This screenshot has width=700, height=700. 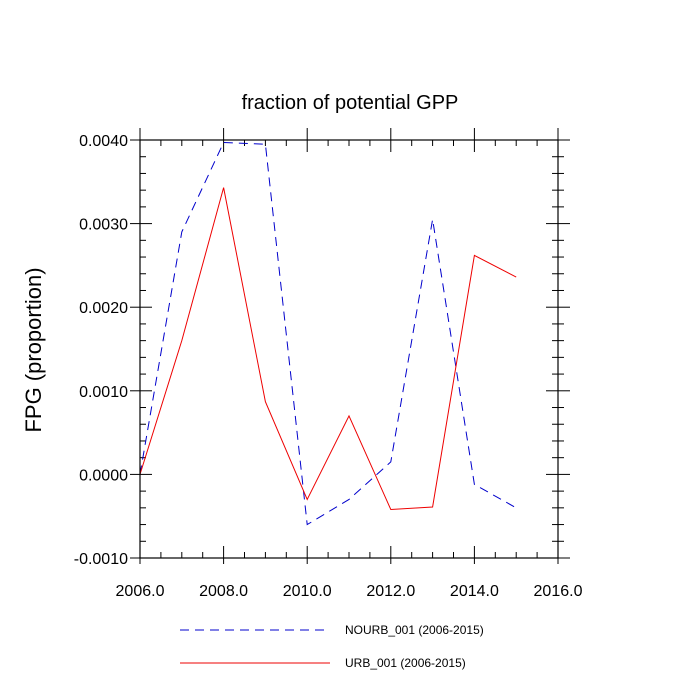 I want to click on x-tick-label: 2008.0, so click(x=223, y=591).